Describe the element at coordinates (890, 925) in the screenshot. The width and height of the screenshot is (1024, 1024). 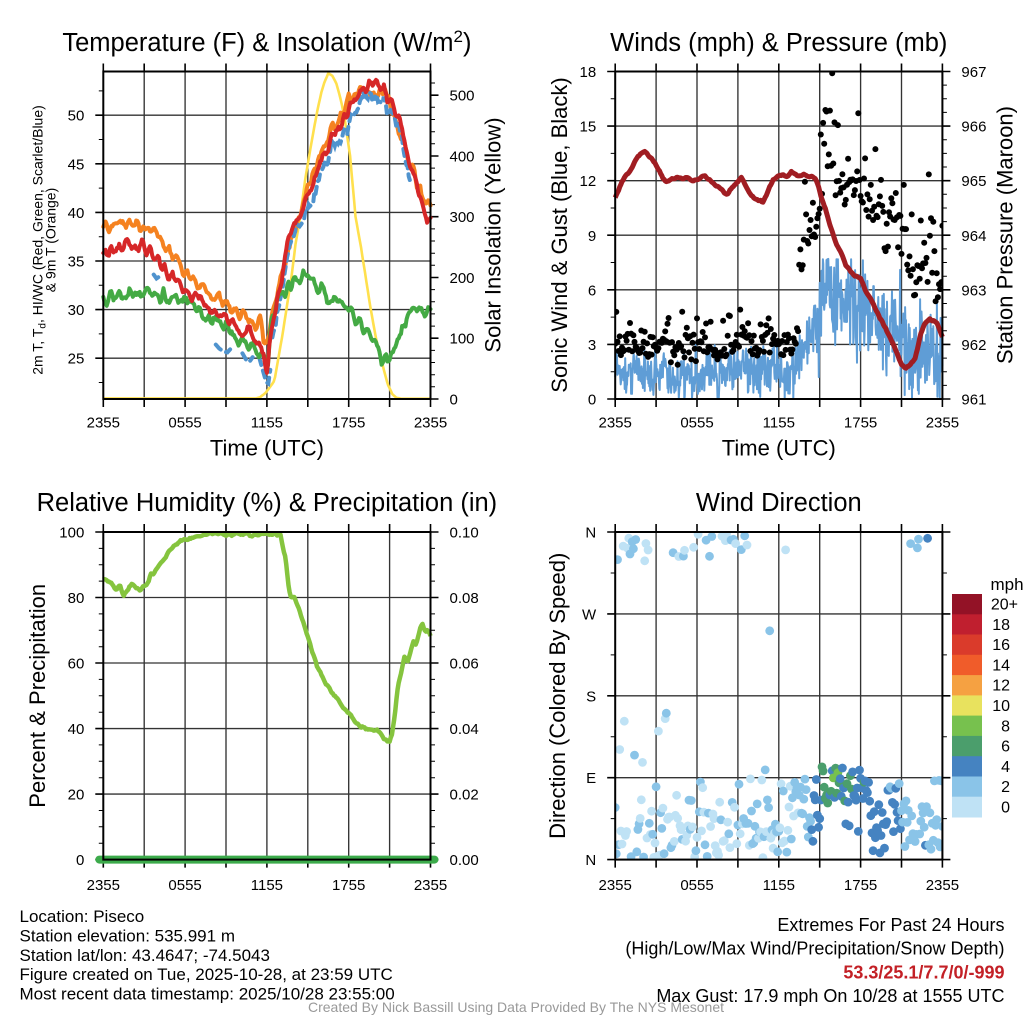
I see `svg-text: Extremes For Past 24 Hours` at that location.